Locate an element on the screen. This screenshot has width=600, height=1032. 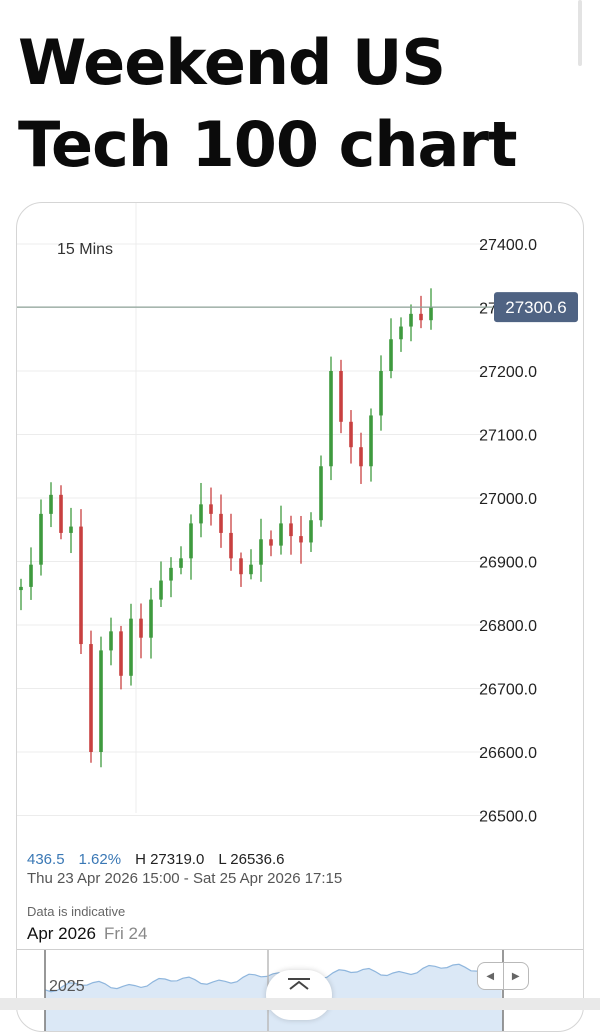
navigator-date-label: Apr 2026 Fri 24 is located at coordinates (87, 934).